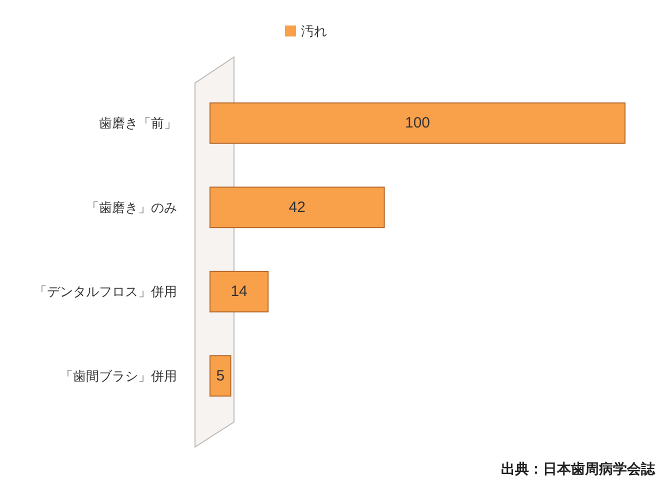 The height and width of the screenshot is (497, 670). Describe the element at coordinates (105, 292) in the screenshot. I see `y-tick-label: 「デンタルフロス」併用` at that location.